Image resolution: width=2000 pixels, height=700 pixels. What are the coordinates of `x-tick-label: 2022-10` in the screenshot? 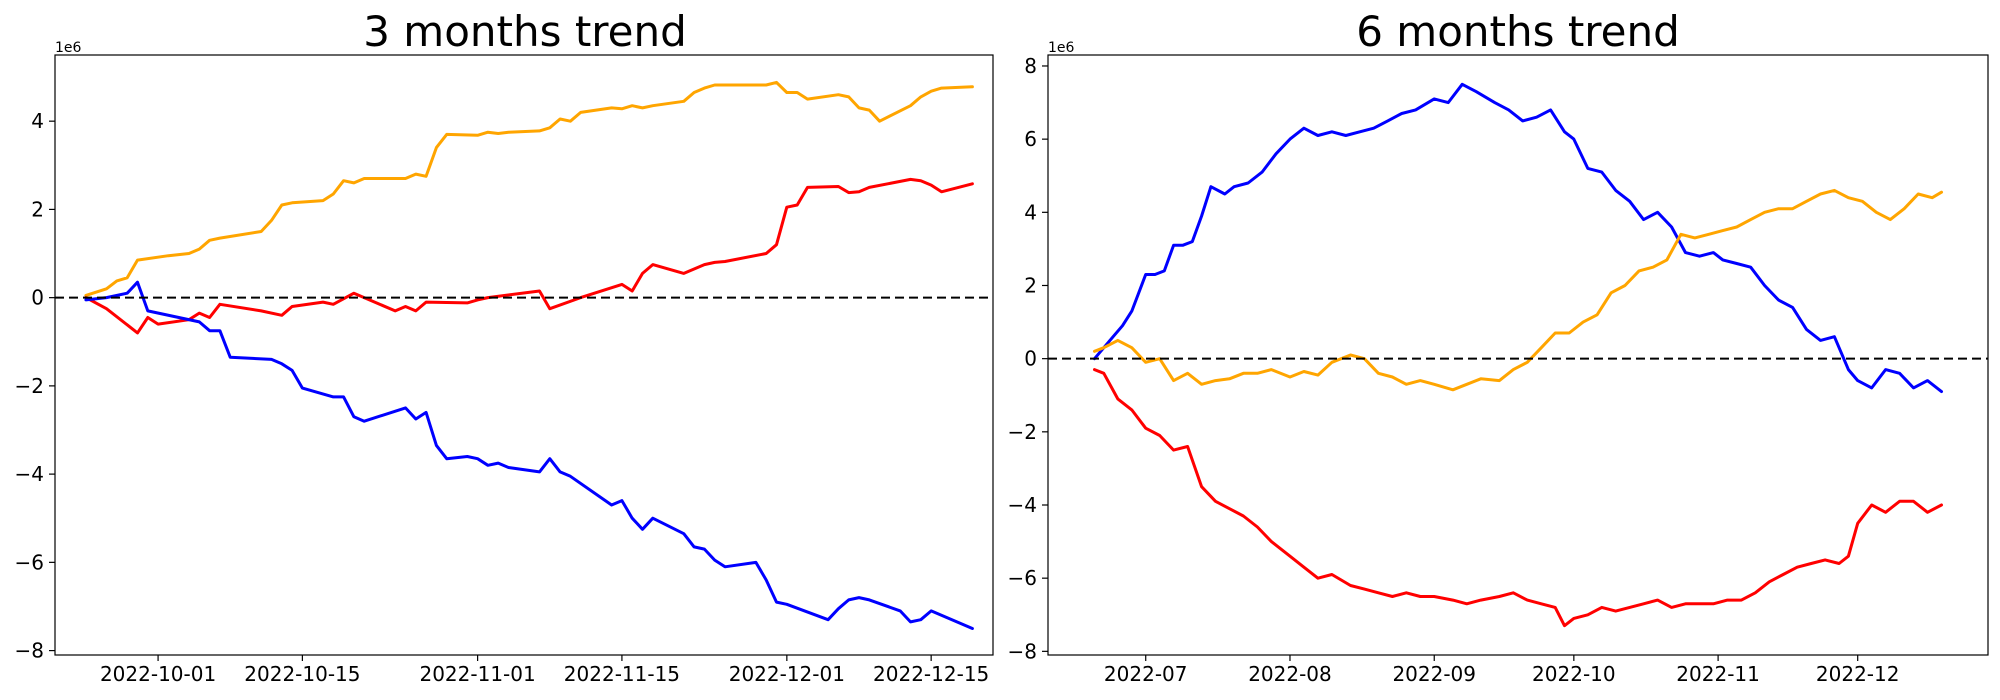 It's located at (1574, 674).